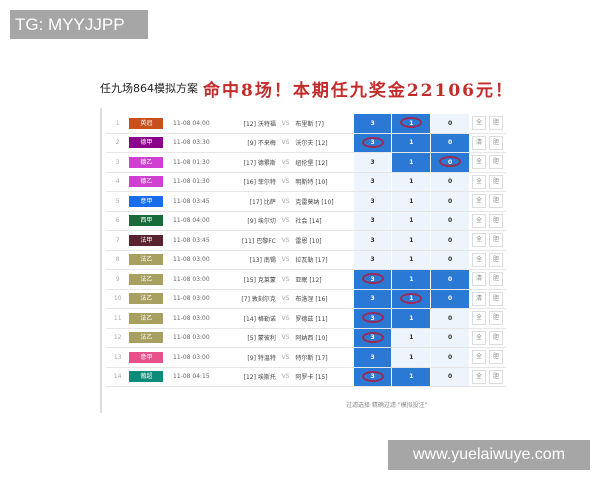 The width and height of the screenshot is (600, 480). Describe the element at coordinates (324, 279) in the screenshot. I see `away-team: 亚眠 [12]` at that location.